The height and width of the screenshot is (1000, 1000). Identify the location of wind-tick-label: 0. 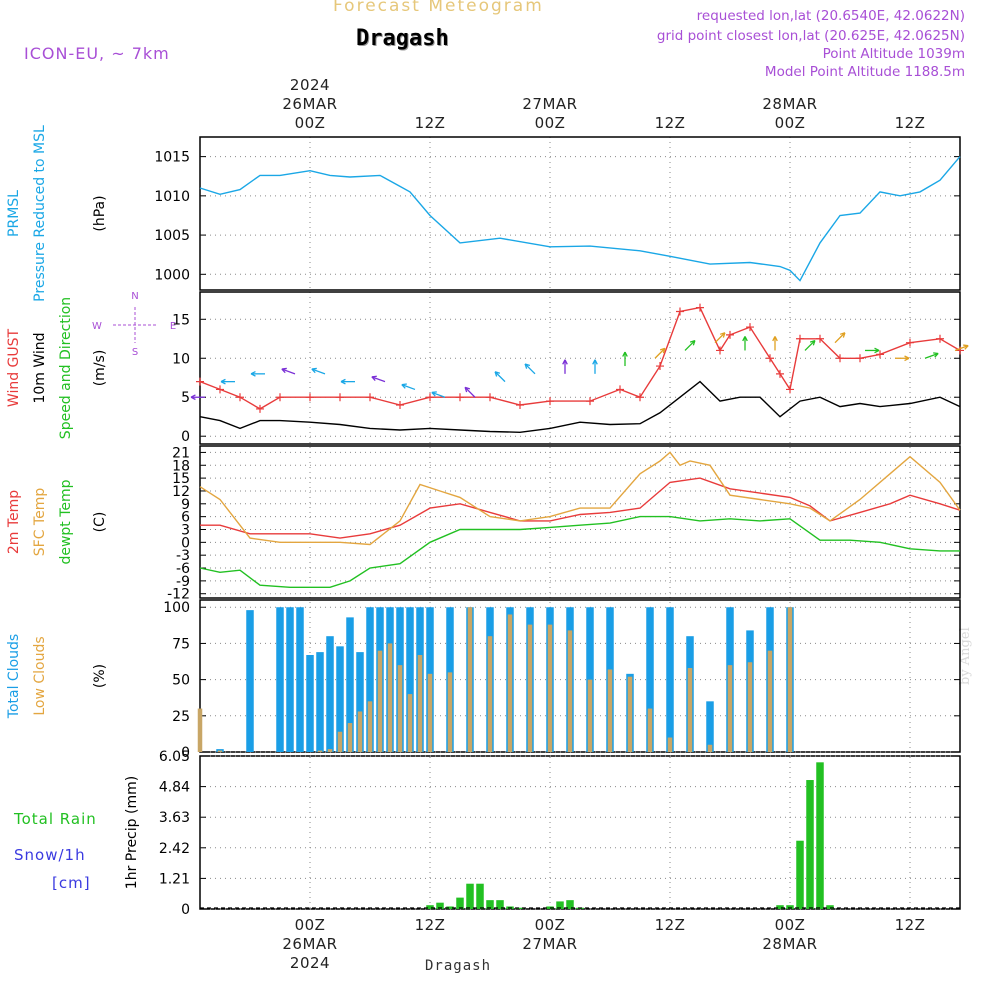
(185, 437).